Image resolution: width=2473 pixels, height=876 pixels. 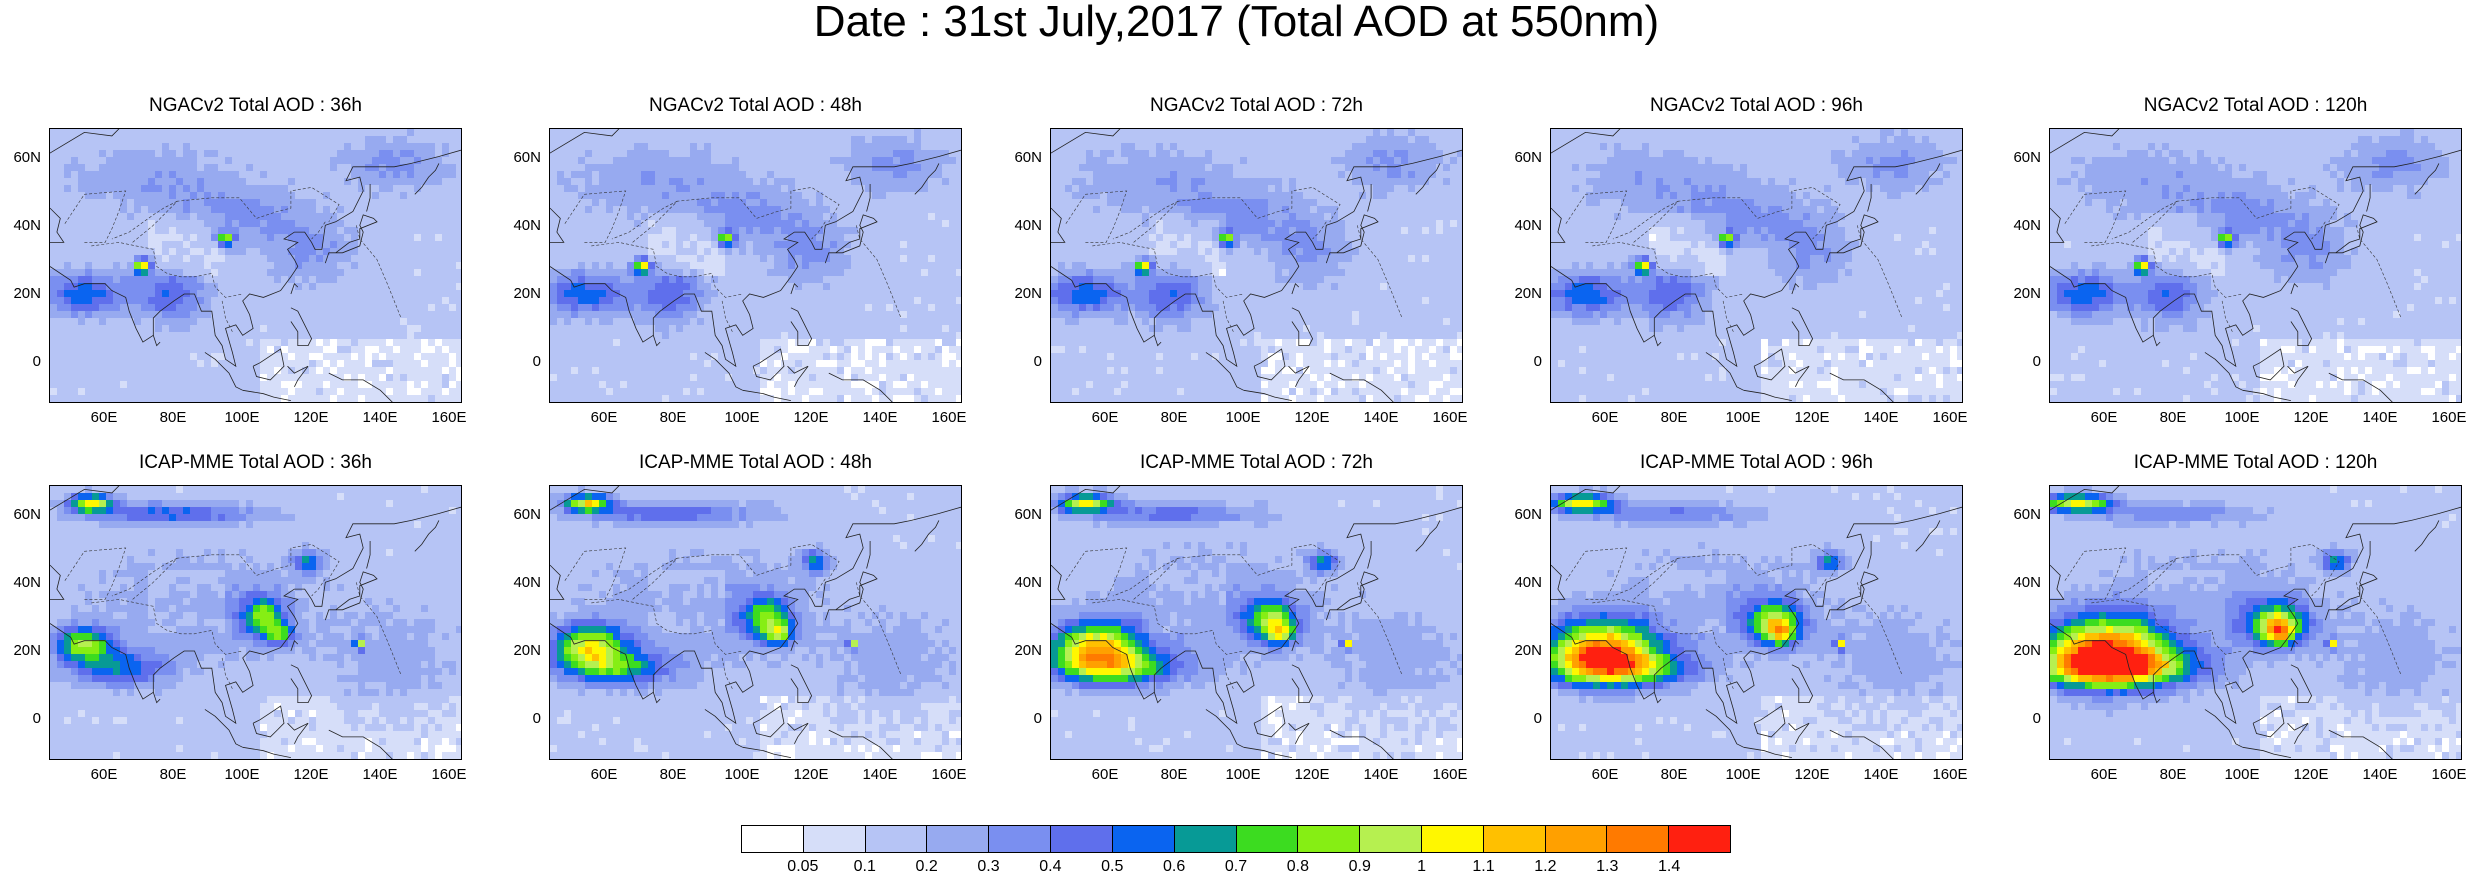 What do you see at coordinates (1484, 867) in the screenshot?
I see `colorbar-label: 1.1` at bounding box center [1484, 867].